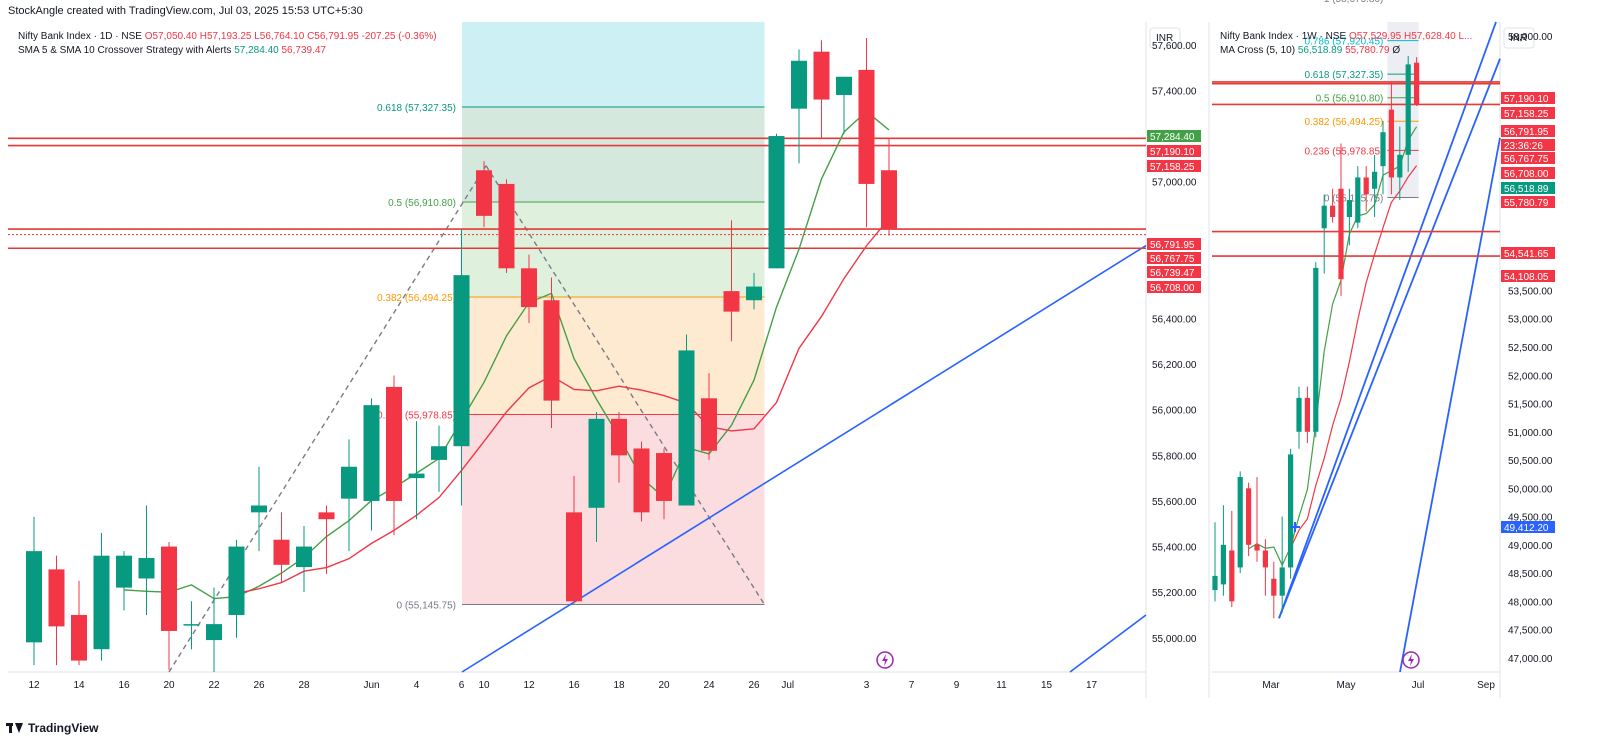 Image resolution: width=1600 pixels, height=740 pixels. Describe the element at coordinates (1333, 346) in the screenshot. I see `weekly-sma5-line` at that location.